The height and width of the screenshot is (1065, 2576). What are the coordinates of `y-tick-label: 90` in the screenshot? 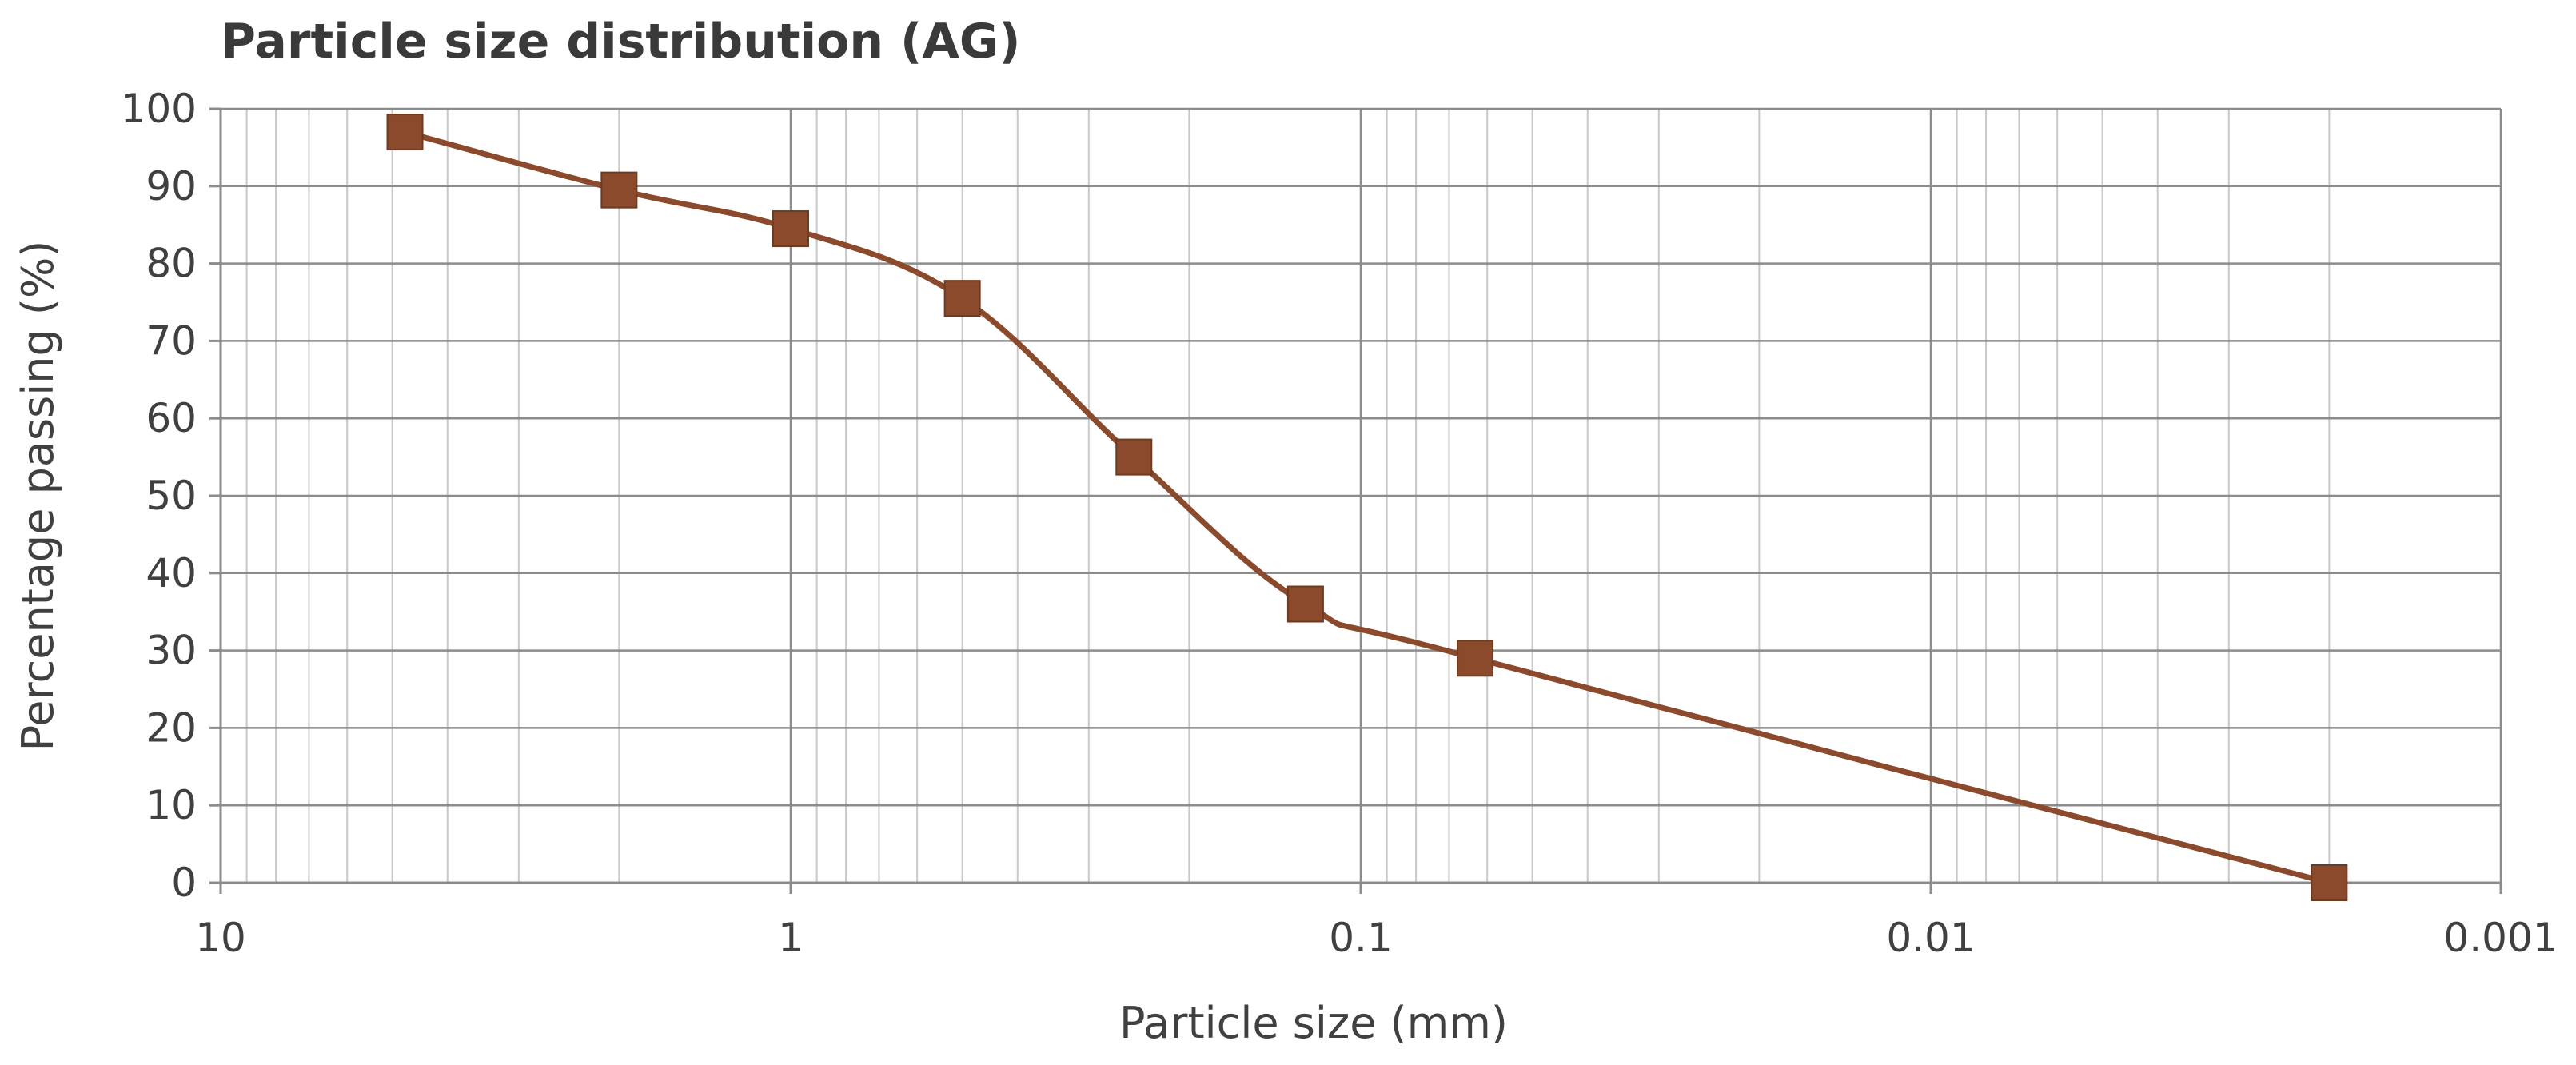 It's located at (171, 186).